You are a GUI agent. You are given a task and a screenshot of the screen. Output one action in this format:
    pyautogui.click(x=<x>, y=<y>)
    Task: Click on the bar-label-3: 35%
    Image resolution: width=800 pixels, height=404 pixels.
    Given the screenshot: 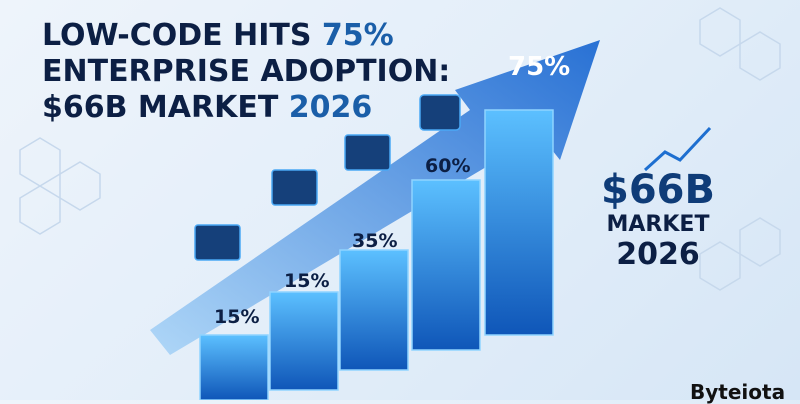 What is the action you would take?
    pyautogui.click(x=375, y=241)
    